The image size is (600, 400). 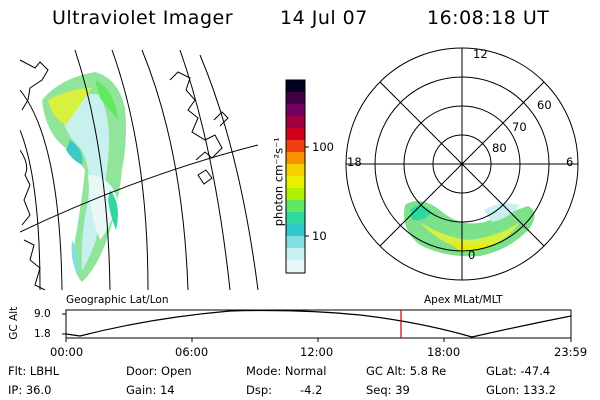 I want to click on alt-ylabel: GC Alt, so click(x=13, y=323).